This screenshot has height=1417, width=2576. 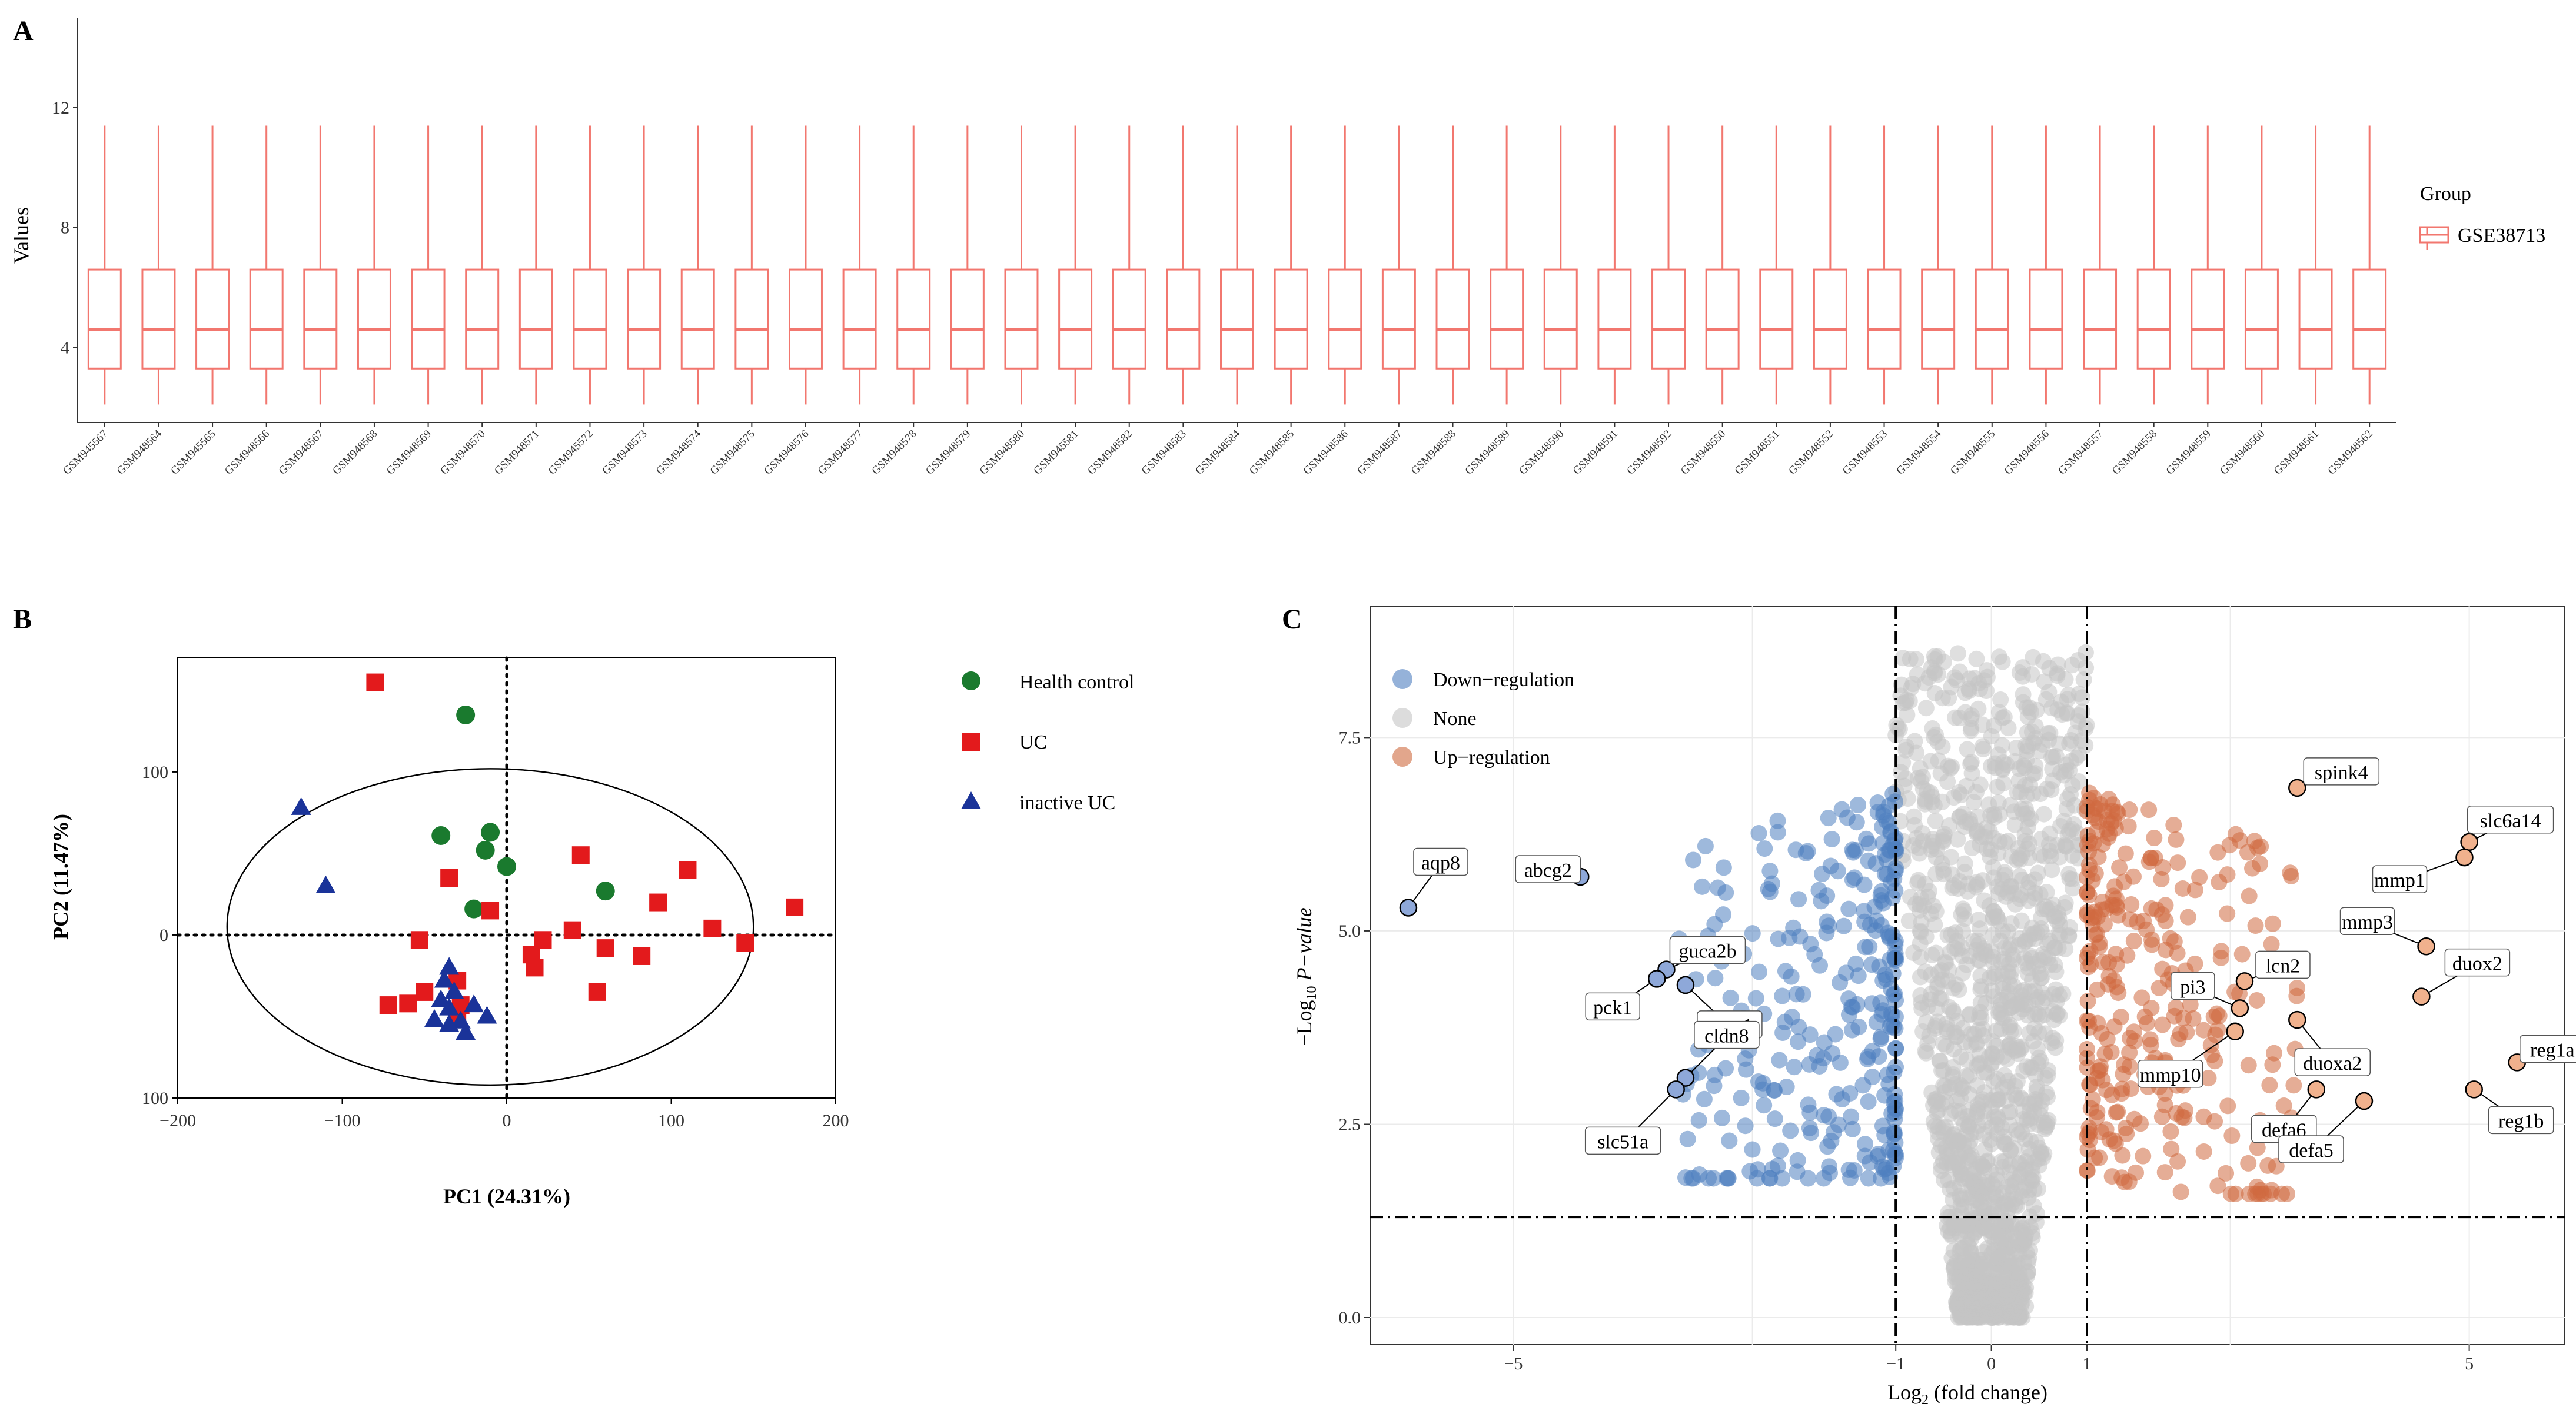 I want to click on boxplot-y-tick-label: 8, so click(x=65, y=228).